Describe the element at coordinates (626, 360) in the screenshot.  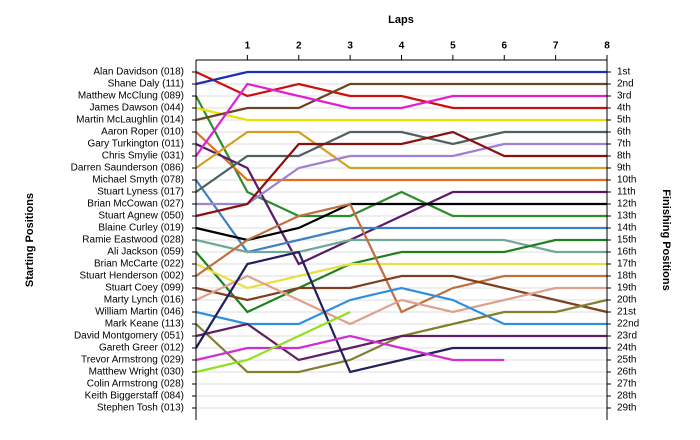
I see `y2-tick-label: 25th` at that location.